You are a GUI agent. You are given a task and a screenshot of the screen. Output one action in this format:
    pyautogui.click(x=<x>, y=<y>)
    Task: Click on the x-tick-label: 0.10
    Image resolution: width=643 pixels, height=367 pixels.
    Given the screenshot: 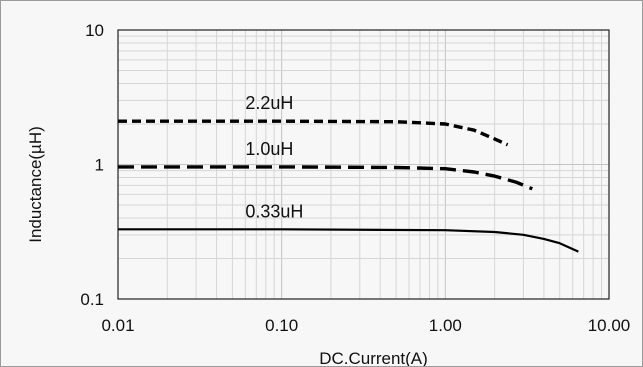 What is the action you would take?
    pyautogui.click(x=281, y=325)
    